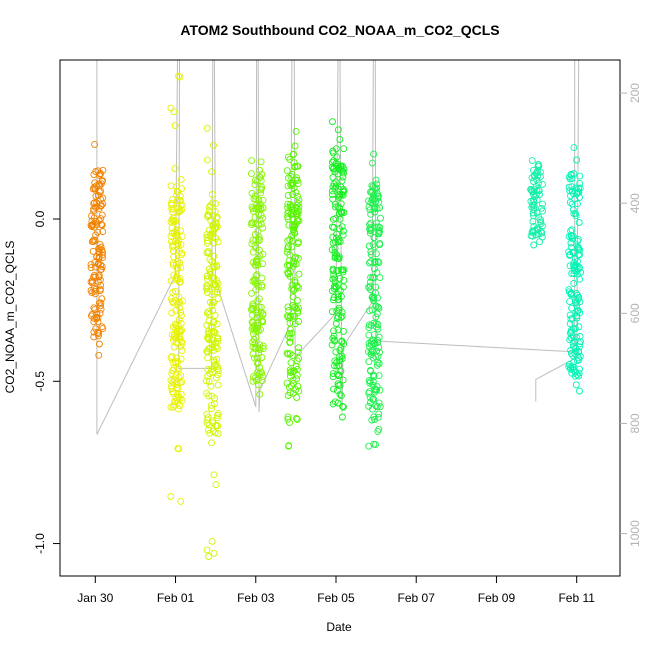 Image resolution: width=650 pixels, height=650 pixels. What do you see at coordinates (417, 598) in the screenshot?
I see `x-tick-label: Feb 07` at bounding box center [417, 598].